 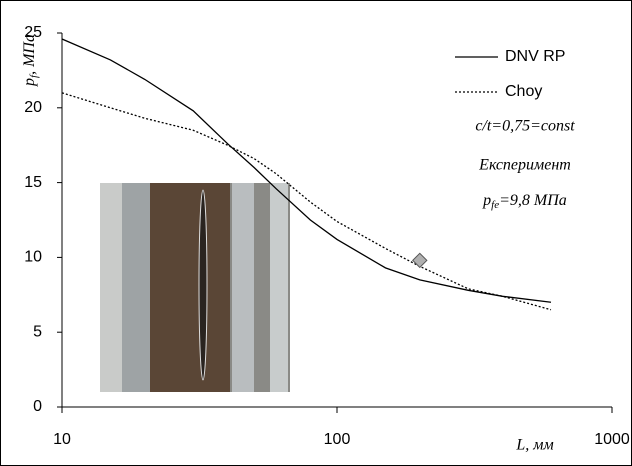 I want to click on annotation: pfe=9,8 МПа, so click(x=524, y=201).